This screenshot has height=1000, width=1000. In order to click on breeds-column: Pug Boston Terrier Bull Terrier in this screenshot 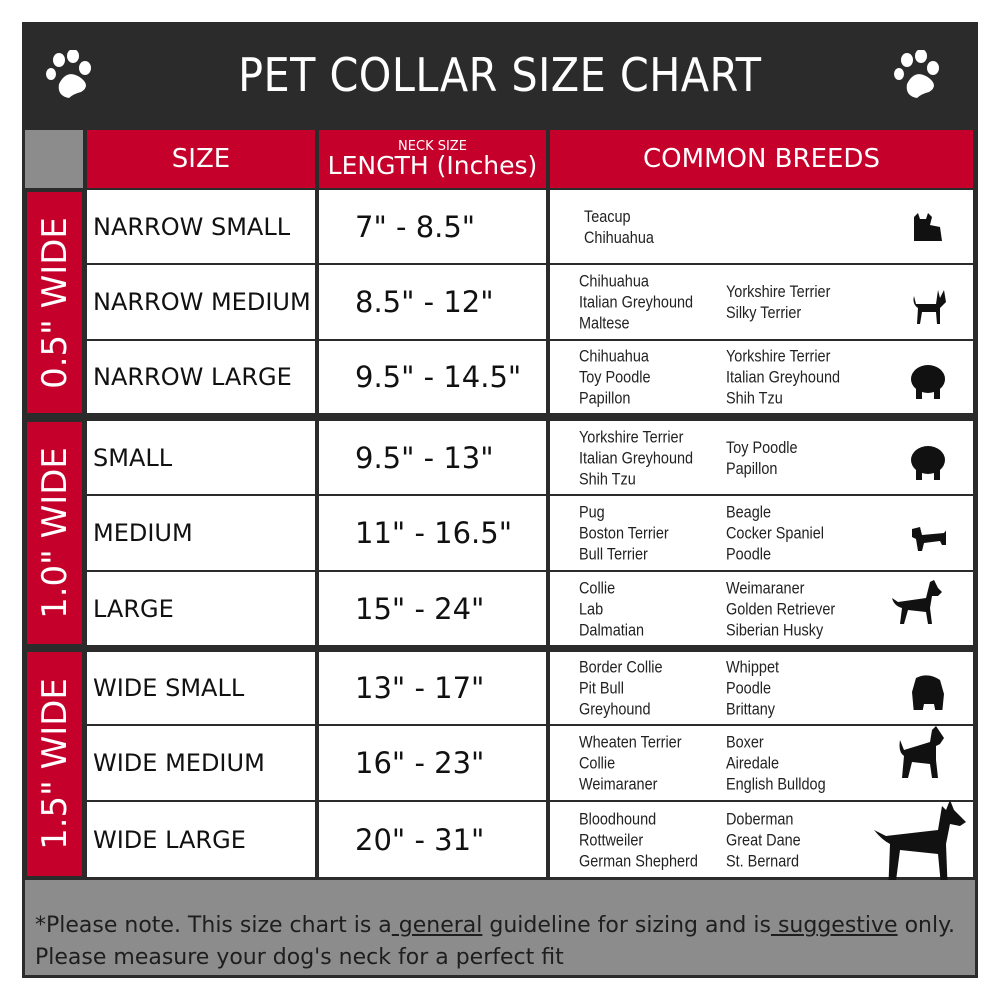, I will do `click(632, 533)`.